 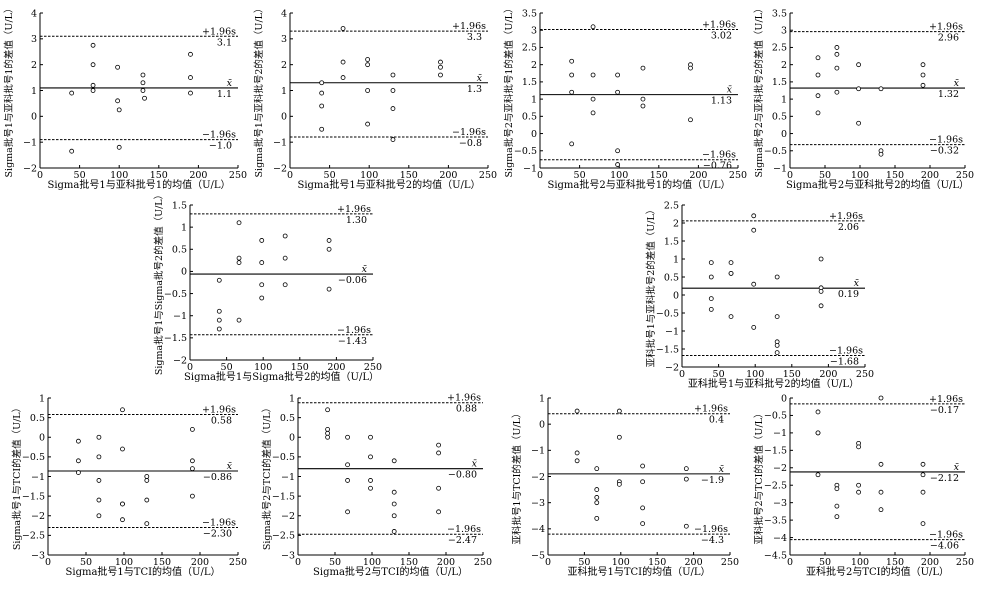 I want to click on mean-value: 1.1, so click(x=224, y=94).